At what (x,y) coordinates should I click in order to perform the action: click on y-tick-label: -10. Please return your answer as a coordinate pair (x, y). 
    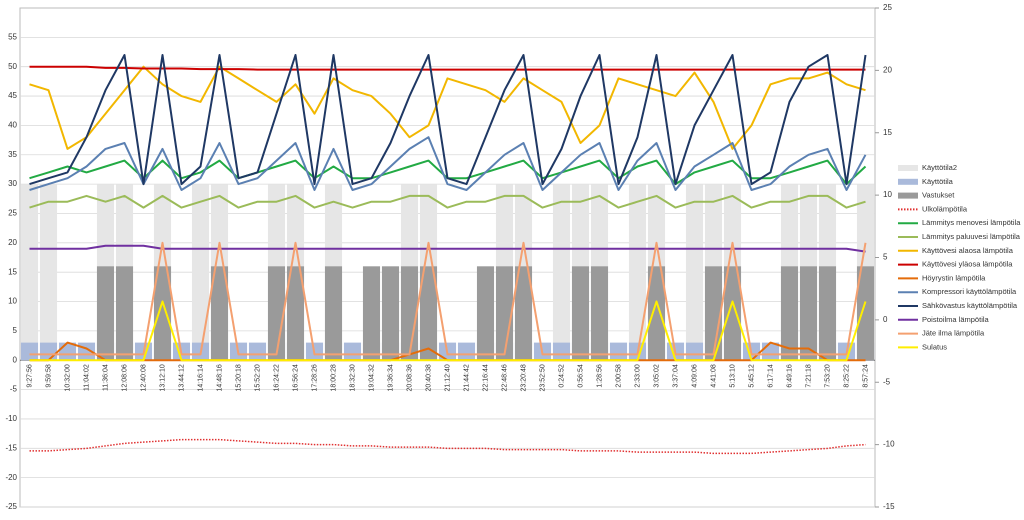
    Looking at the image, I should click on (11, 418).